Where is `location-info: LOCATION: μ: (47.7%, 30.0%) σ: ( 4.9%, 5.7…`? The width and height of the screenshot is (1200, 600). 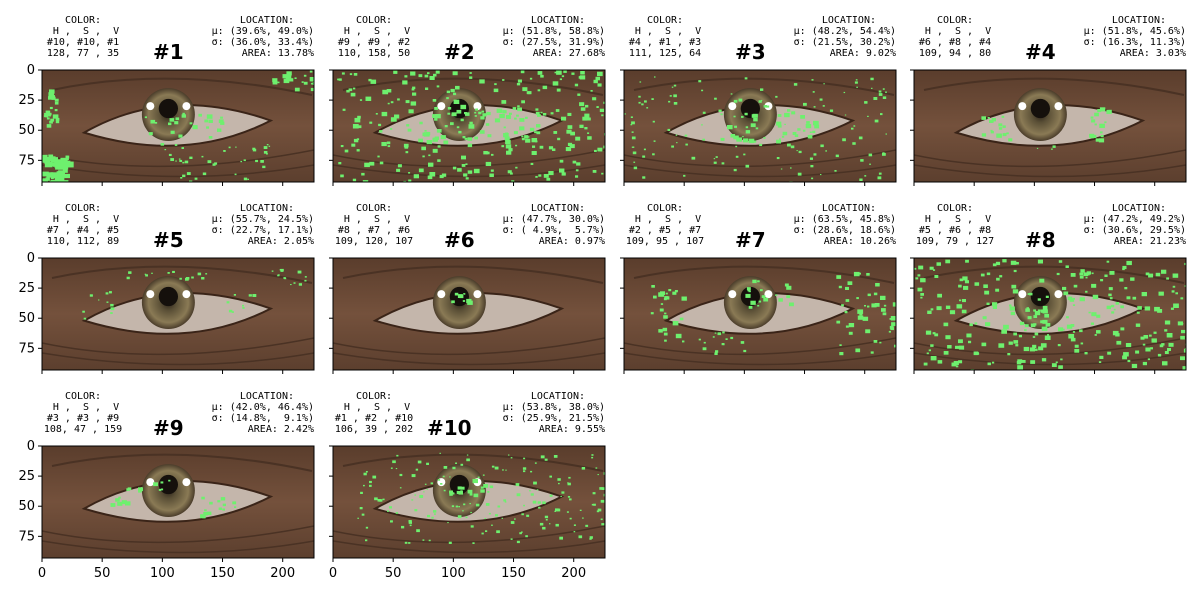 location-info: LOCATION: μ: (47.7%, 30.0%) σ: ( 4.9%, 5.7… is located at coordinates (535, 225).